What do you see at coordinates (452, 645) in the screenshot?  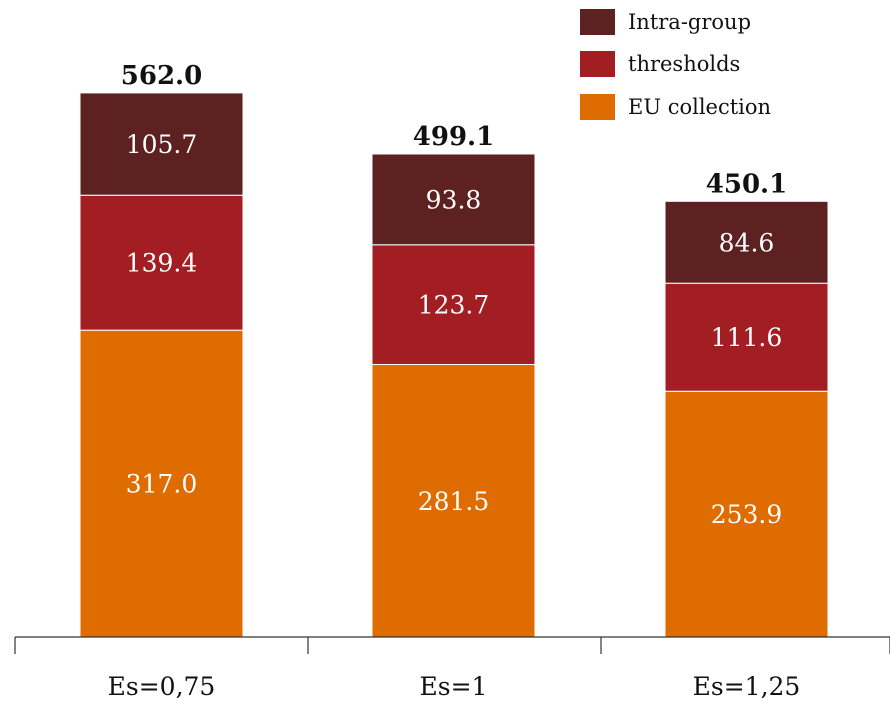 I see `x-axis` at bounding box center [452, 645].